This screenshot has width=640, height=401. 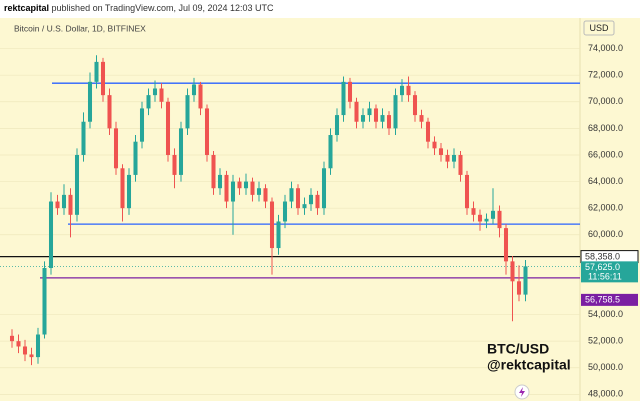 I want to click on level-tag-bg, so click(x=609, y=299).